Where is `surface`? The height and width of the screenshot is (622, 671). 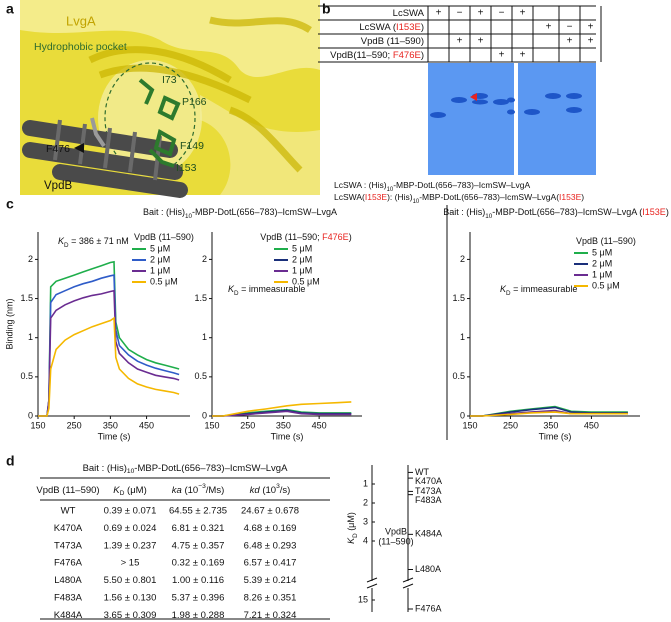 surface is located at coordinates (260, 145).